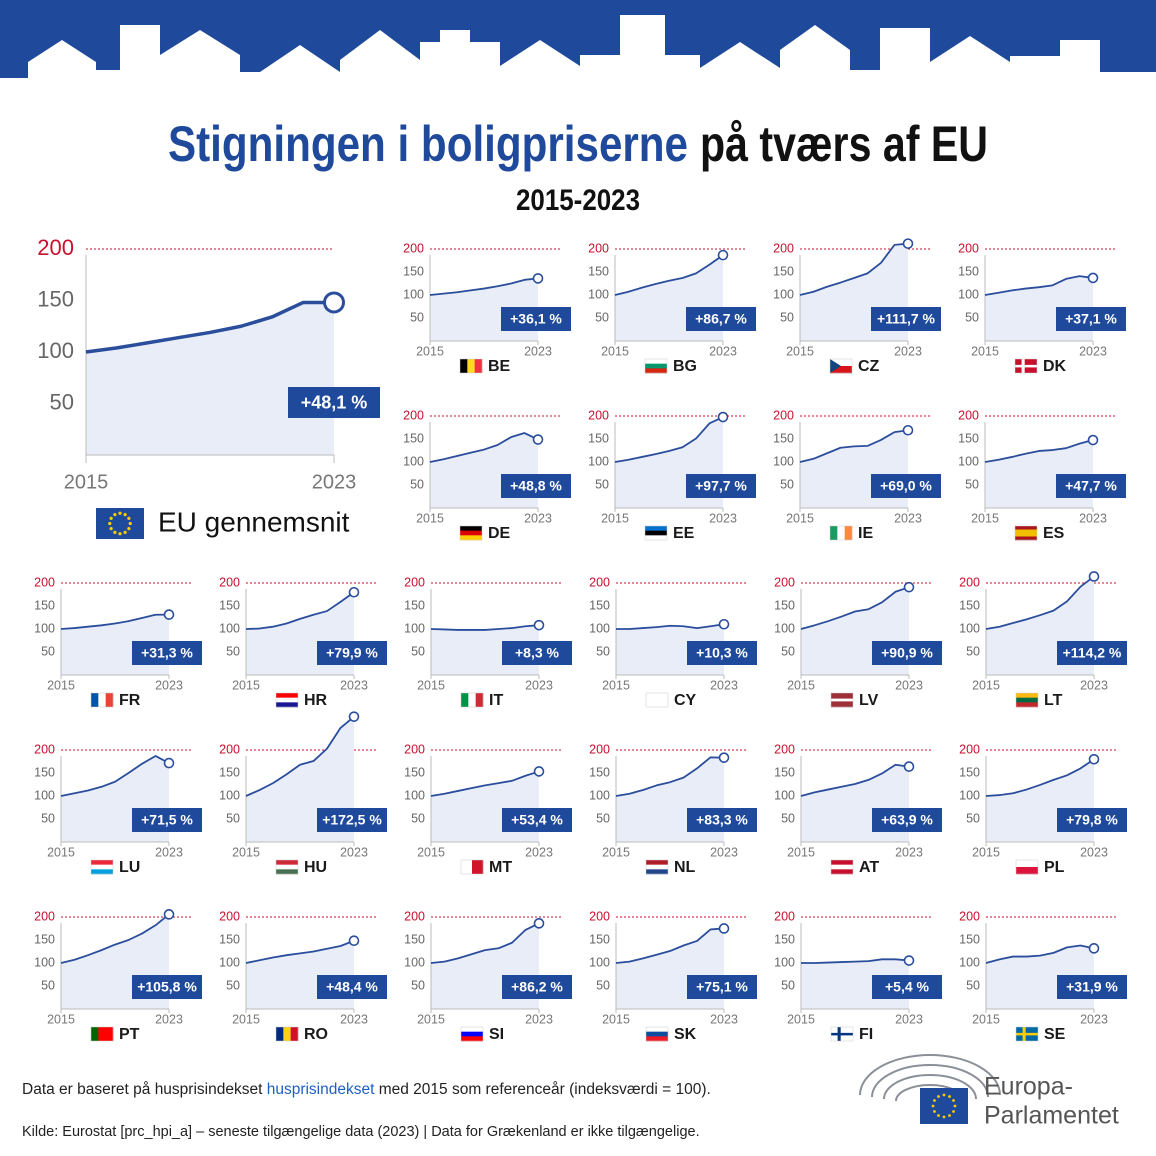 Image resolution: width=1156 pixels, height=1156 pixels. I want to click on small-multiple: 50 100 150 200 2015 2023 +79,8 % PL, so click(1043, 809).